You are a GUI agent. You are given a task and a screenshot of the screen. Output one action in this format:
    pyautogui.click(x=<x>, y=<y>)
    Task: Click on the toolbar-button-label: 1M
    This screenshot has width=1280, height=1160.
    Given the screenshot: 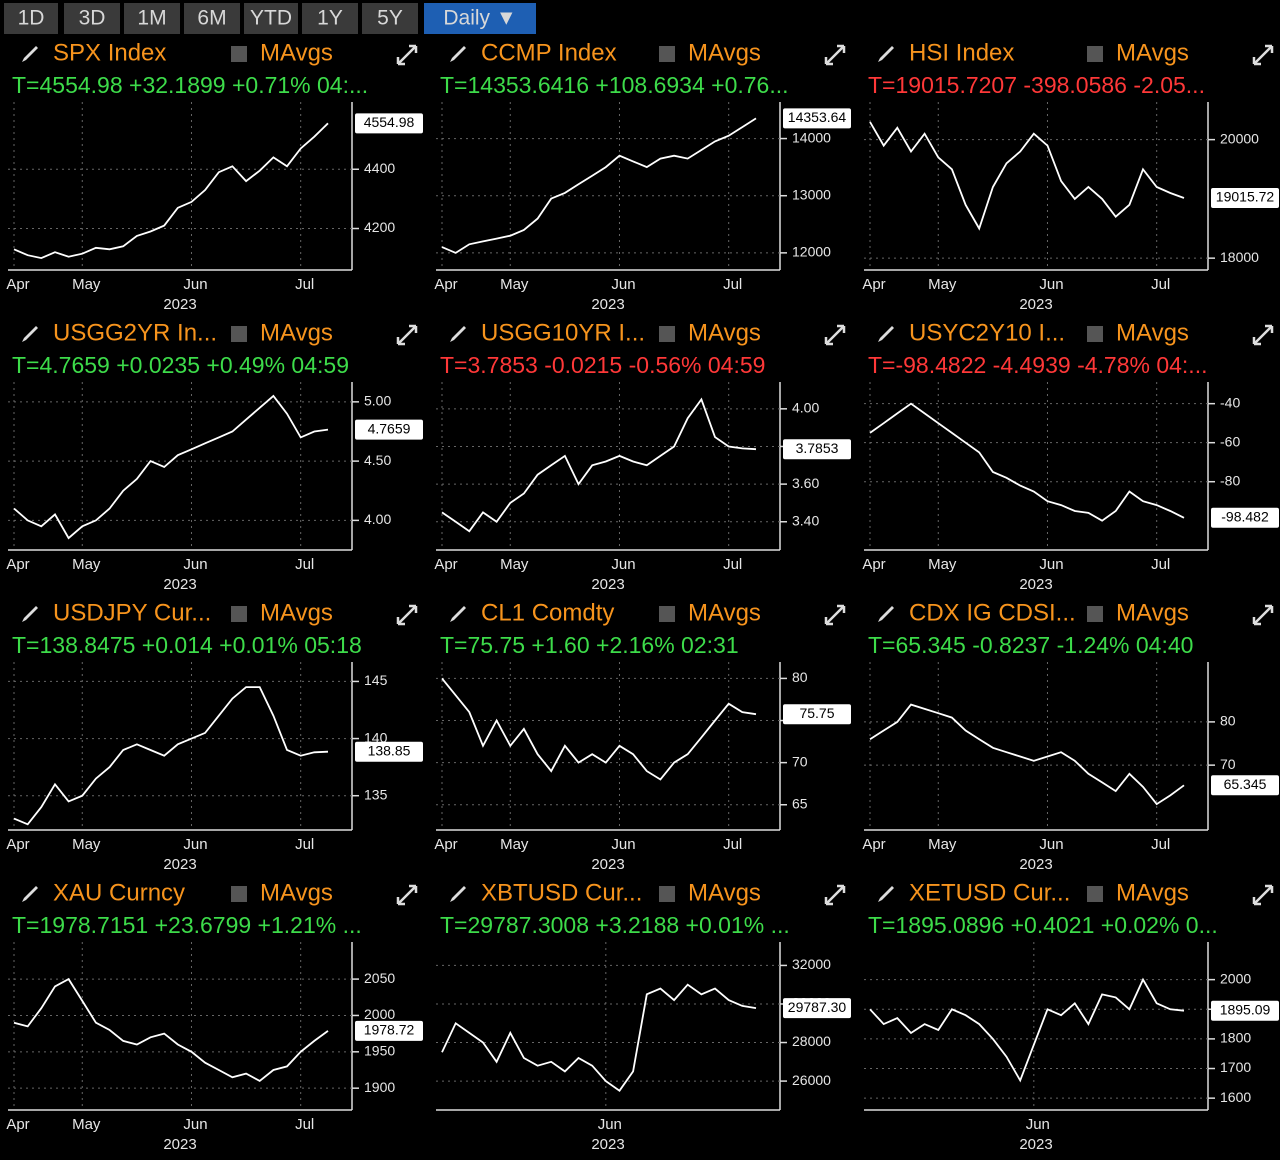 What is the action you would take?
    pyautogui.click(x=151, y=18)
    